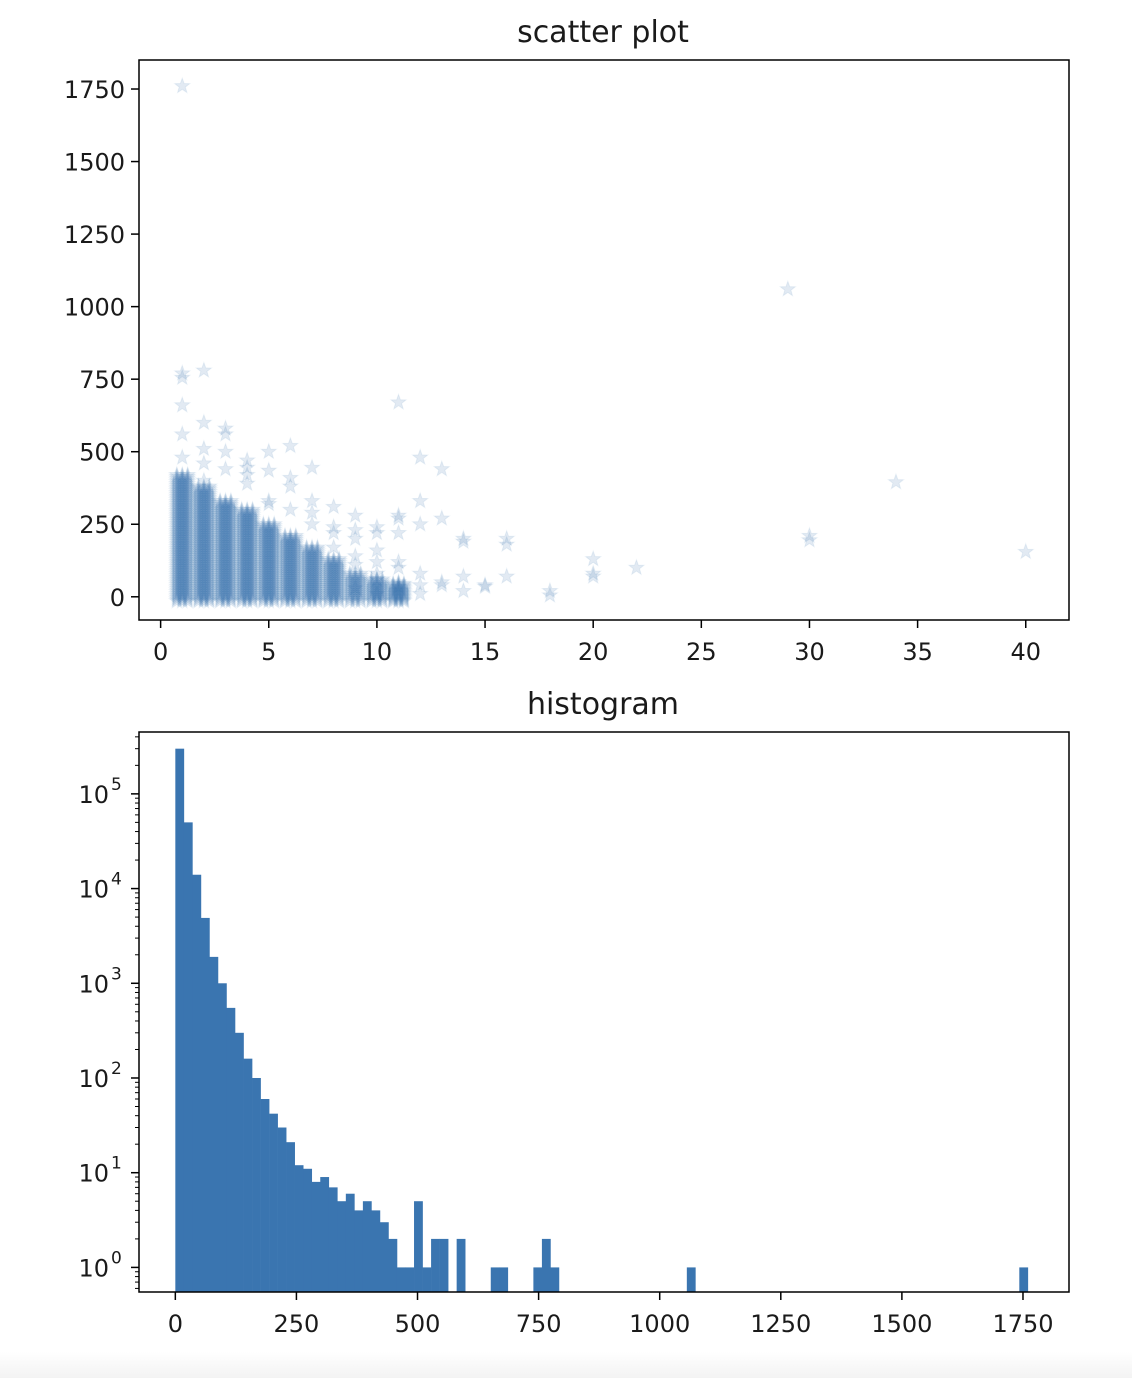 The width and height of the screenshot is (1132, 1378). What do you see at coordinates (659, 1324) in the screenshot?
I see `histogram-x-tick-label: 1000` at bounding box center [659, 1324].